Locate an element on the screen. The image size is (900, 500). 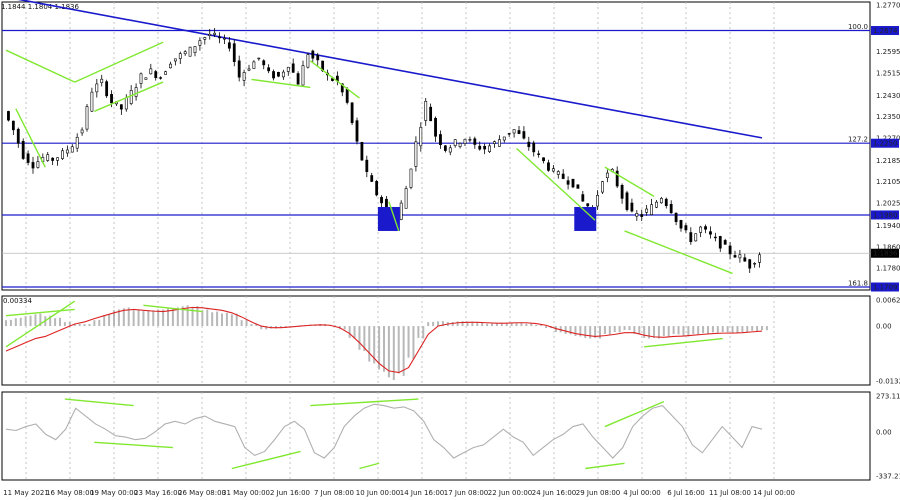
level-price-label: 1.1709 is located at coordinates (885, 288).